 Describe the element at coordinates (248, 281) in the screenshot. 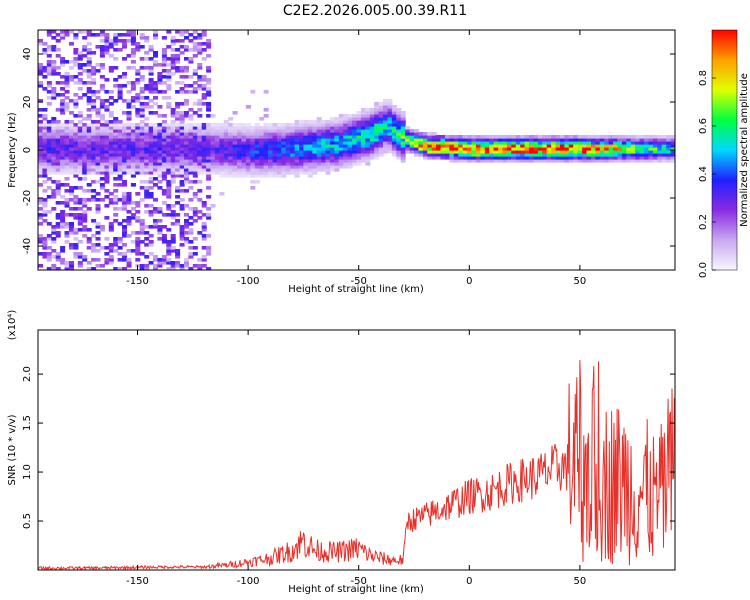

I see `x-tick-label: -100` at that location.